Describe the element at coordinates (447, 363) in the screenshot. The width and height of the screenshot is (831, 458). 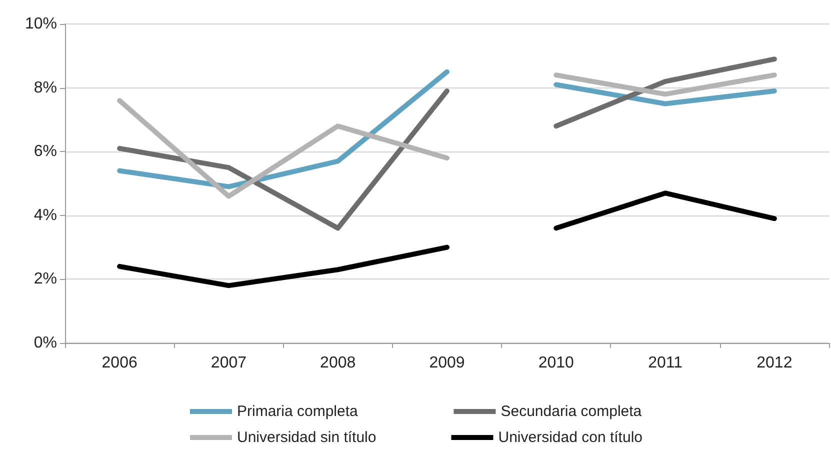
I see `x-tick-label: 2009` at that location.